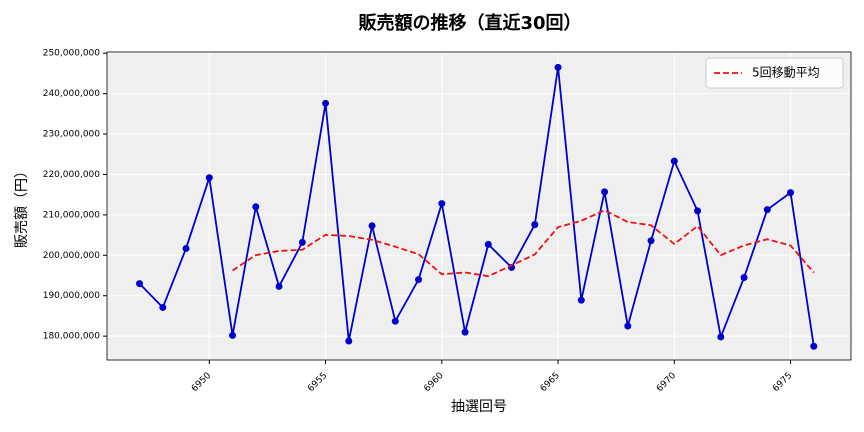 Image resolution: width=864 pixels, height=432 pixels. Describe the element at coordinates (433, 382) in the screenshot. I see `x-tick-label: 6960` at that location.